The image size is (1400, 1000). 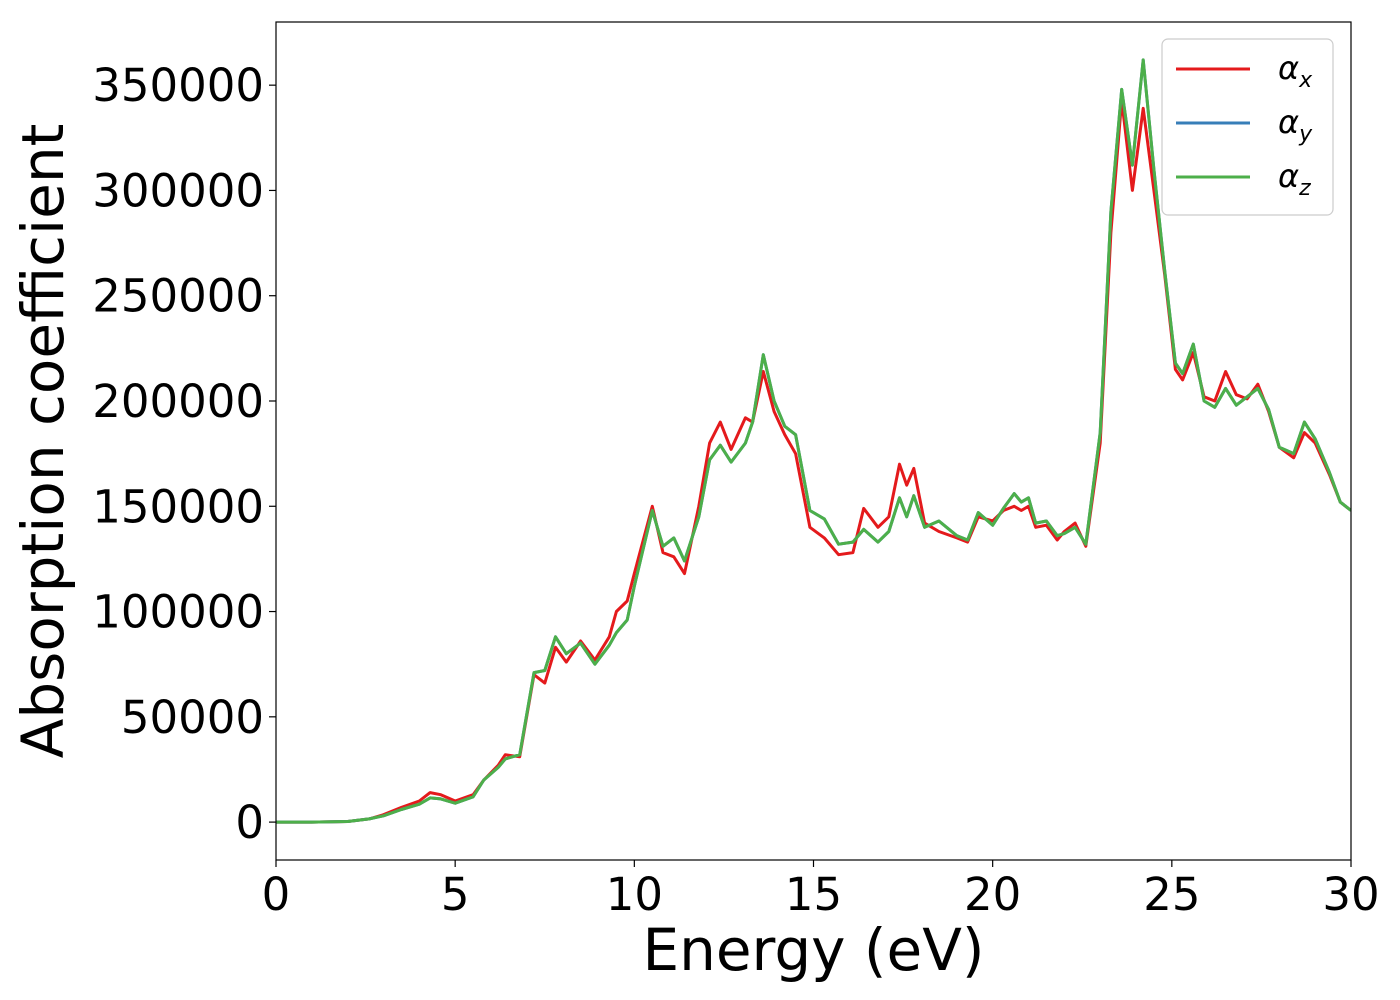 I want to click on x-tick-label: 25, so click(x=1171, y=894).